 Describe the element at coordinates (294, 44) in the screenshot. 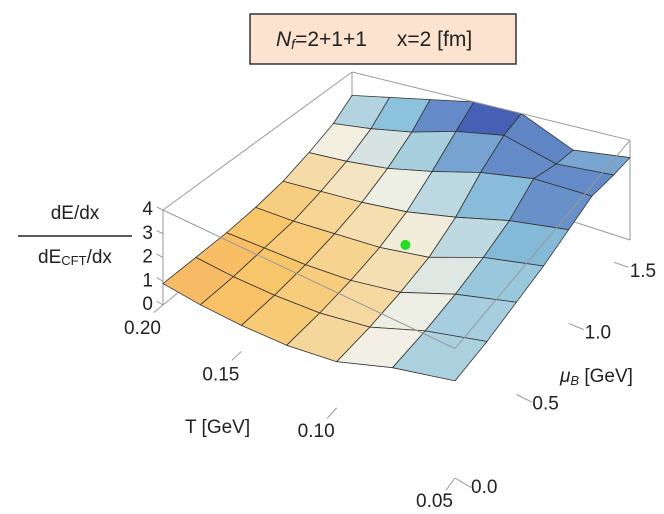

I see `title-sub: f` at that location.